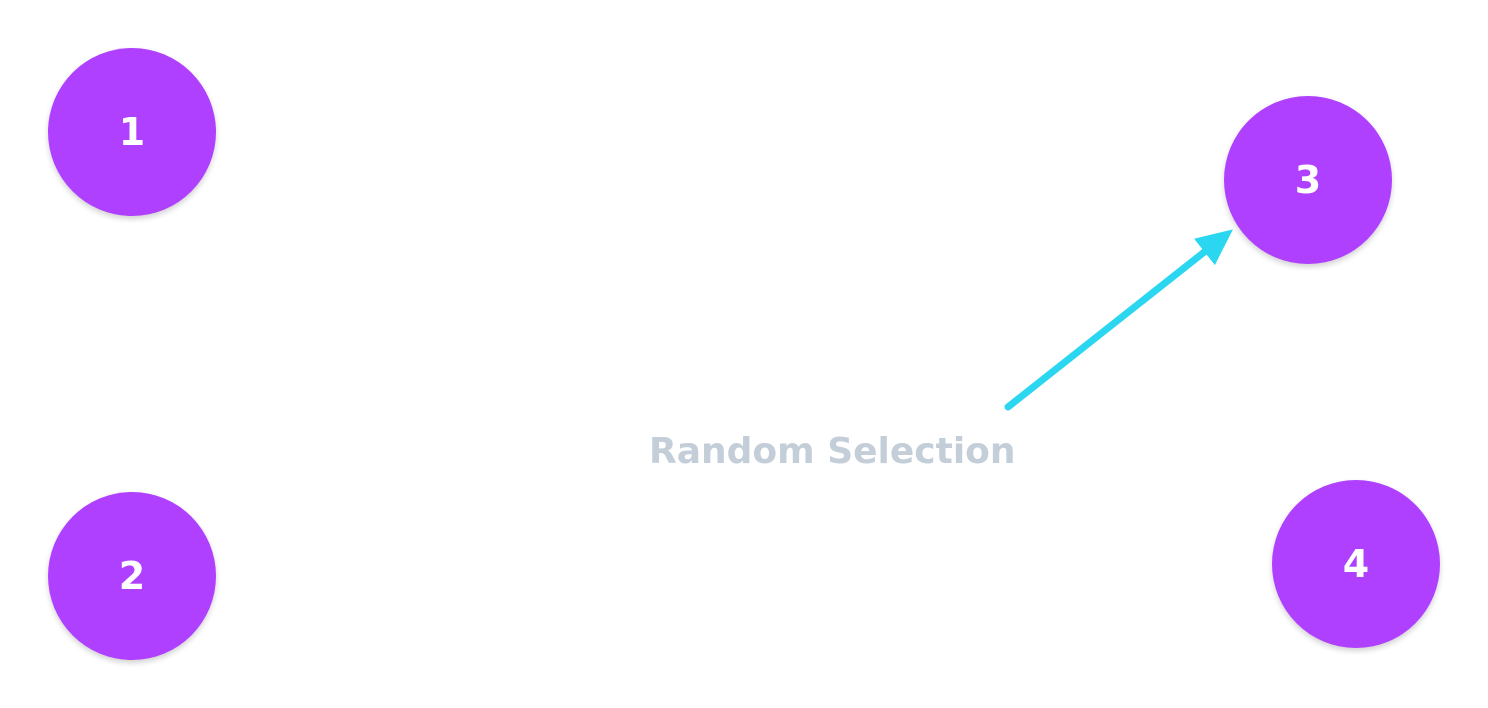  I want to click on node-3: 3, so click(1308, 180).